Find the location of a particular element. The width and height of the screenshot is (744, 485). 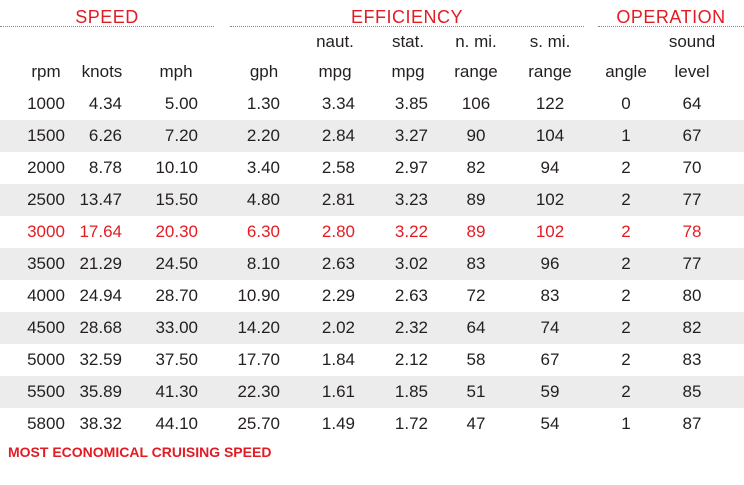

table-cell: 10.90 is located at coordinates (258, 295).